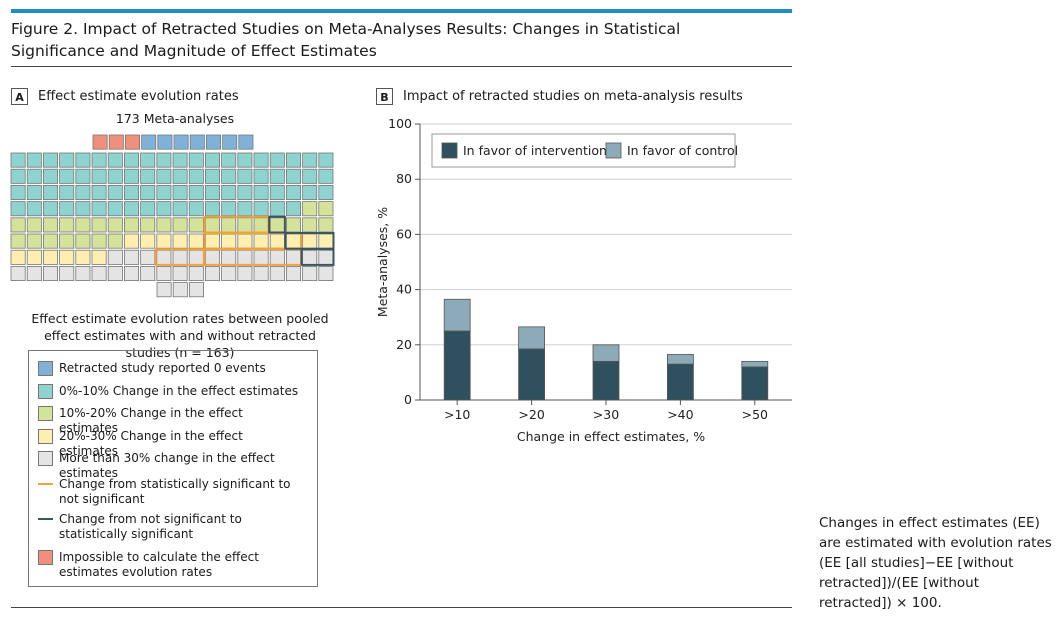 This screenshot has width=1057, height=618. What do you see at coordinates (45, 458) in the screenshot?
I see `legend-marker-change-gt30` at bounding box center [45, 458].